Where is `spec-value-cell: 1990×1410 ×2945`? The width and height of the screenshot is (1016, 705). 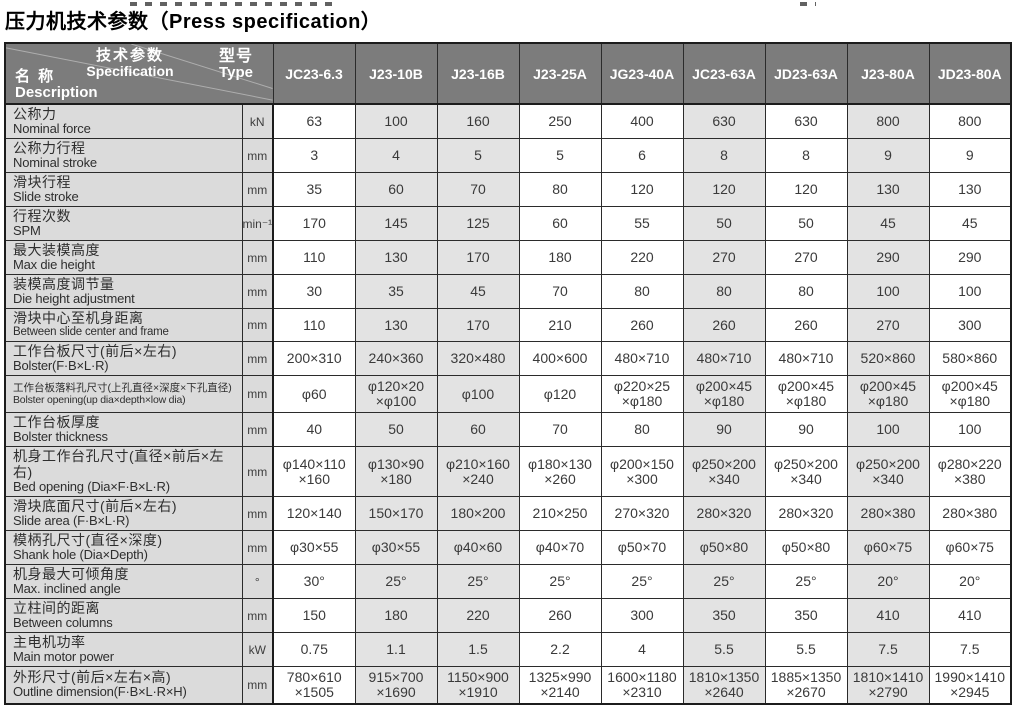 spec-value-cell: 1990×1410 ×2945 is located at coordinates (970, 685).